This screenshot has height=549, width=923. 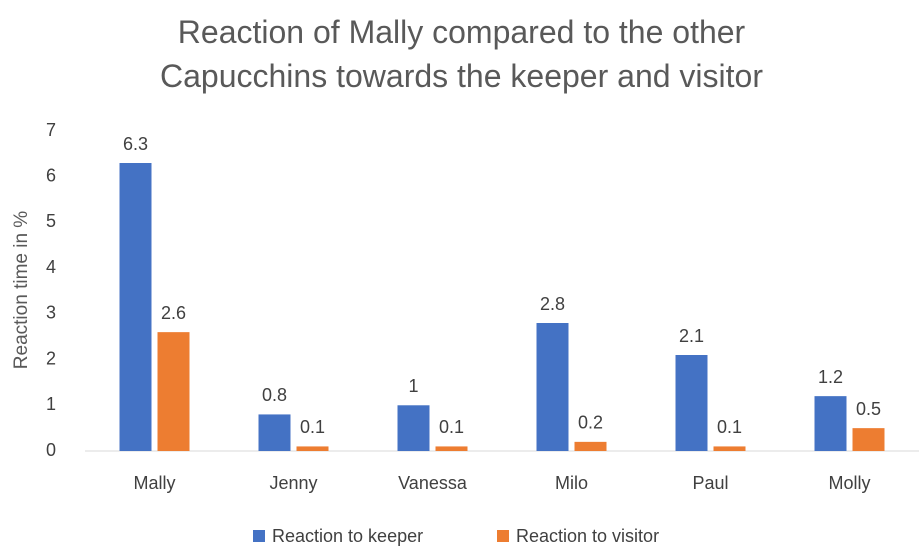 I want to click on y-tick-label: 3, so click(x=51, y=313).